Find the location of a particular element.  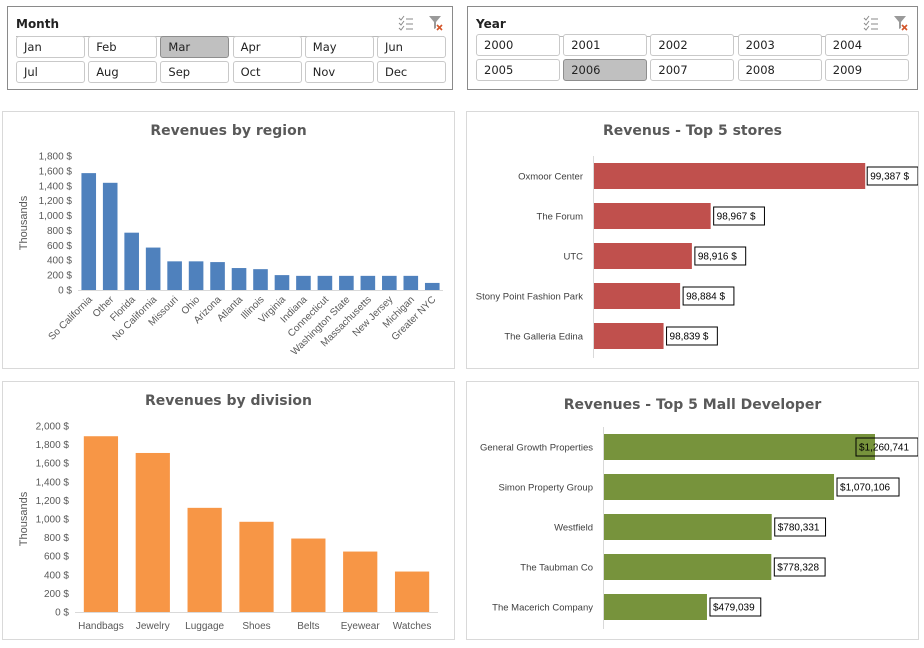

y-tick-label: The Macerich Company is located at coordinates (542, 608).